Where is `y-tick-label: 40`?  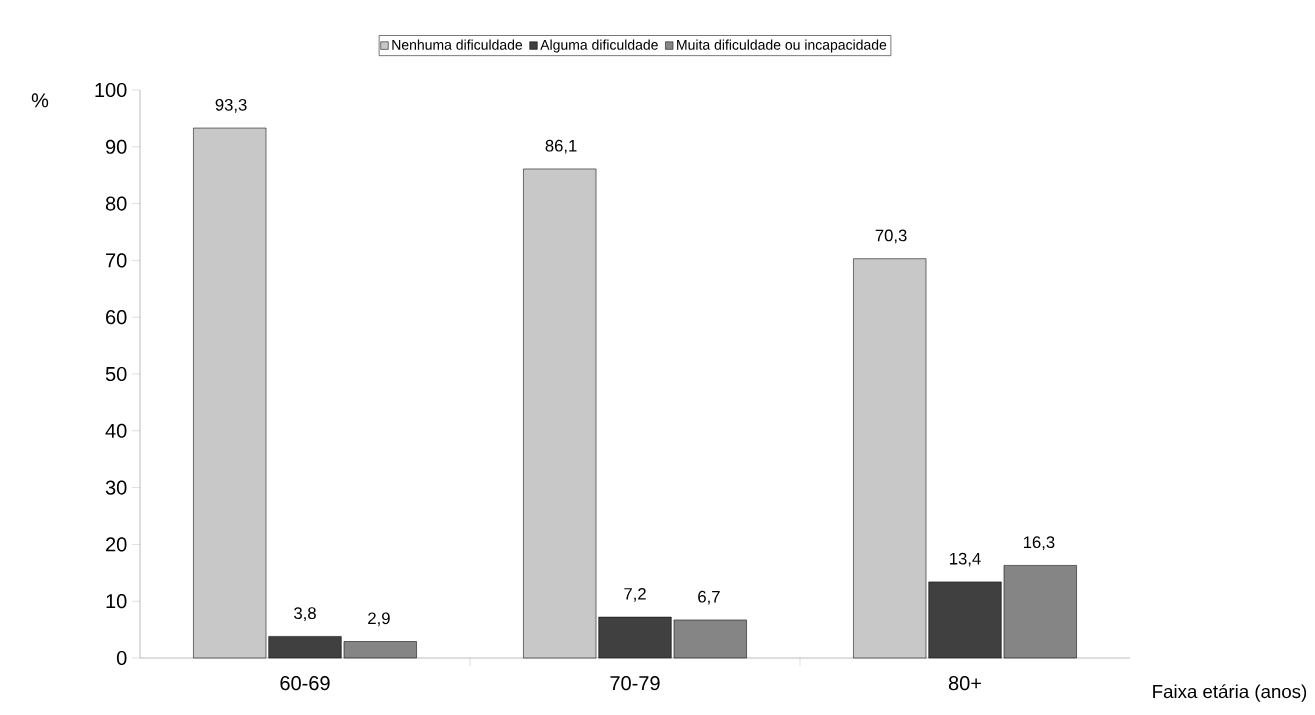 y-tick-label: 40 is located at coordinates (116, 430).